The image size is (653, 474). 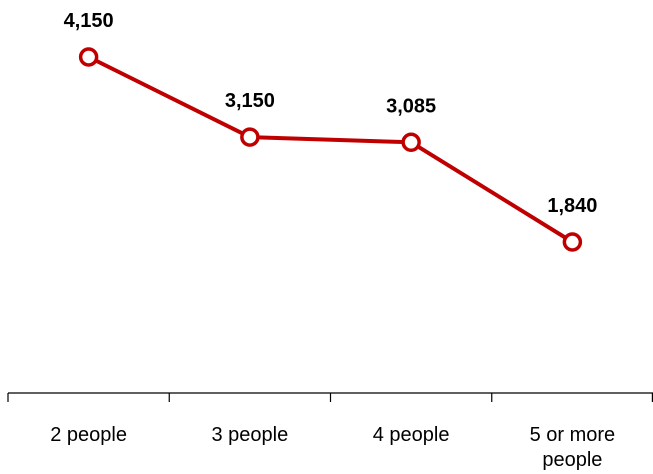 I want to click on x-tick-label: 4 people, so click(x=411, y=435).